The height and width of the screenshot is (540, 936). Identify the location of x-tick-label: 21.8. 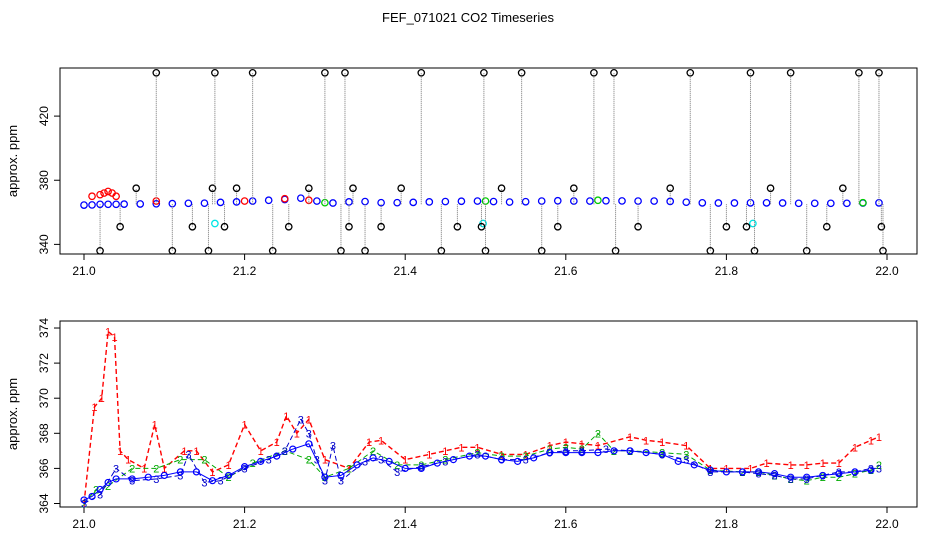
(727, 524).